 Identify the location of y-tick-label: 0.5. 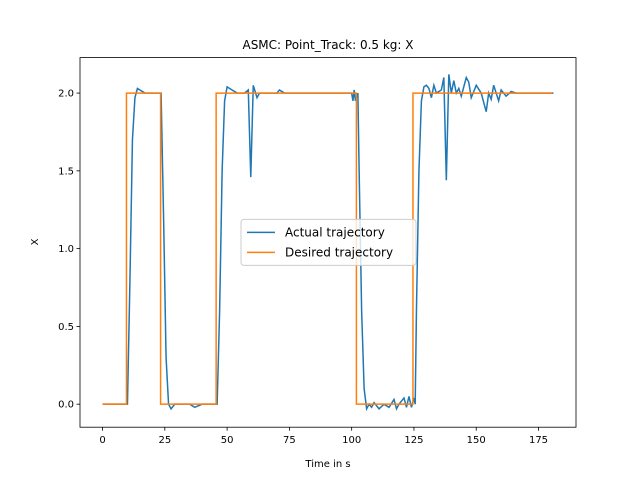
(66, 327).